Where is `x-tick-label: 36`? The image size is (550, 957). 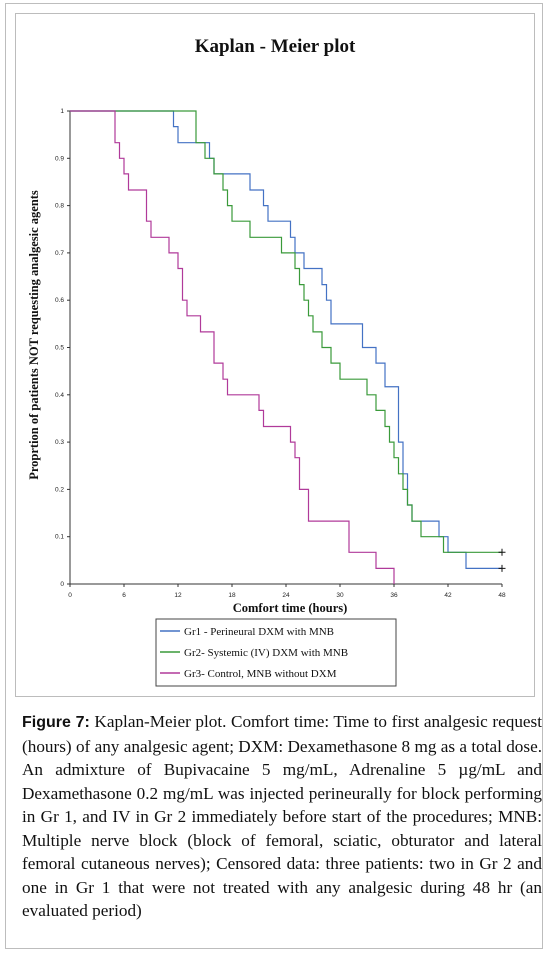
x-tick-label: 36 is located at coordinates (394, 595).